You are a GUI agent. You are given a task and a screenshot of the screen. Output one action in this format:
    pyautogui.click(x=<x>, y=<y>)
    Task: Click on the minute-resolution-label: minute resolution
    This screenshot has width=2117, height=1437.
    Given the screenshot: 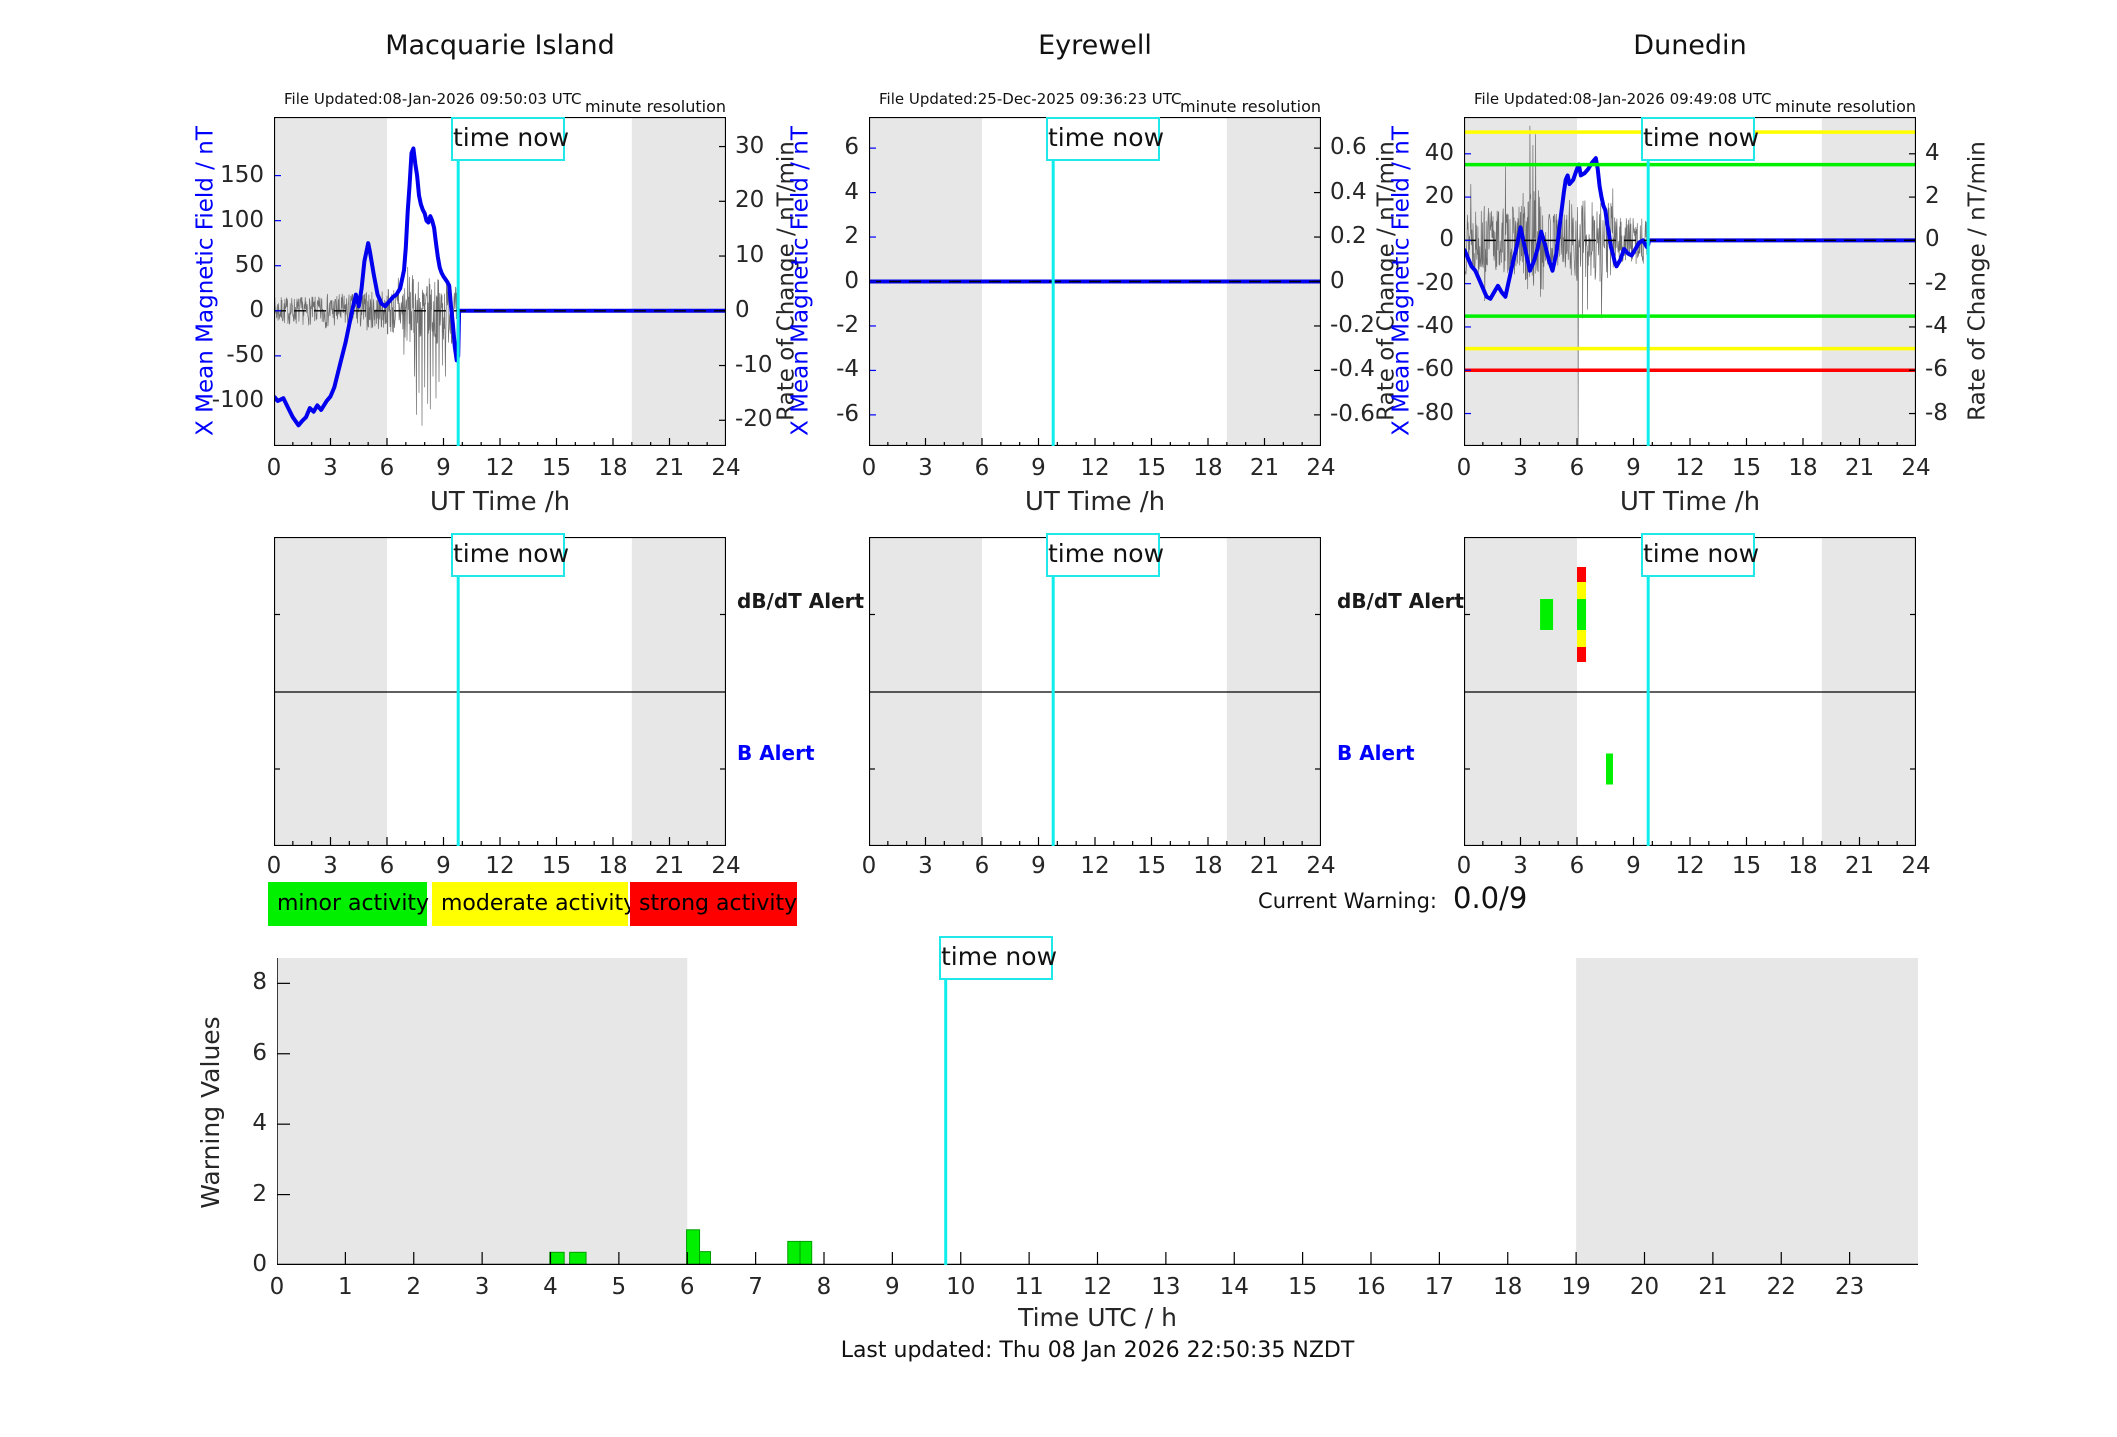 What is the action you would take?
    pyautogui.click(x=1845, y=106)
    